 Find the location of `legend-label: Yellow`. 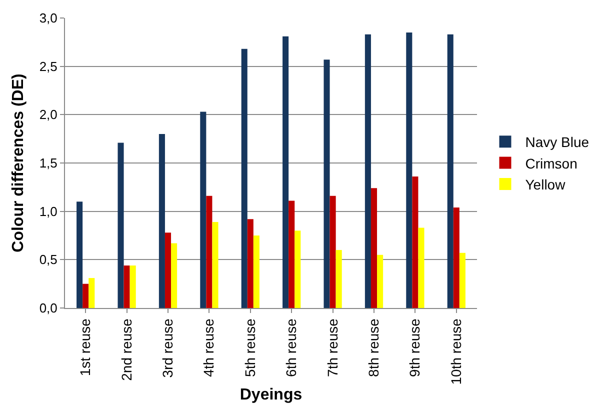

legend-label: Yellow is located at coordinates (545, 184).